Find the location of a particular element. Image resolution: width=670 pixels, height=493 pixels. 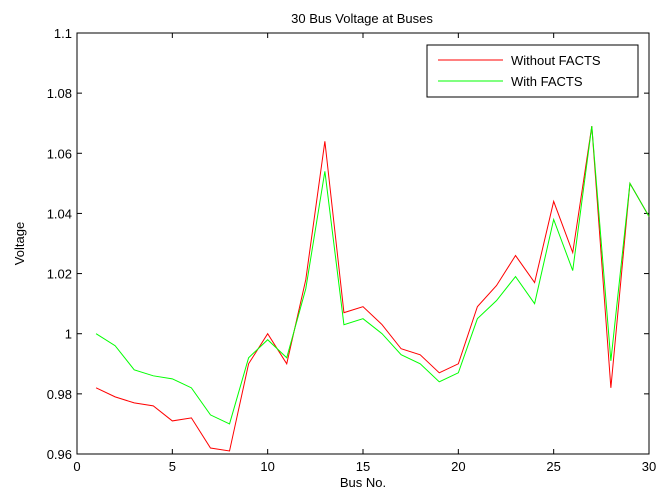

chart-title: 30 Bus Voltage at Buses is located at coordinates (362, 18).